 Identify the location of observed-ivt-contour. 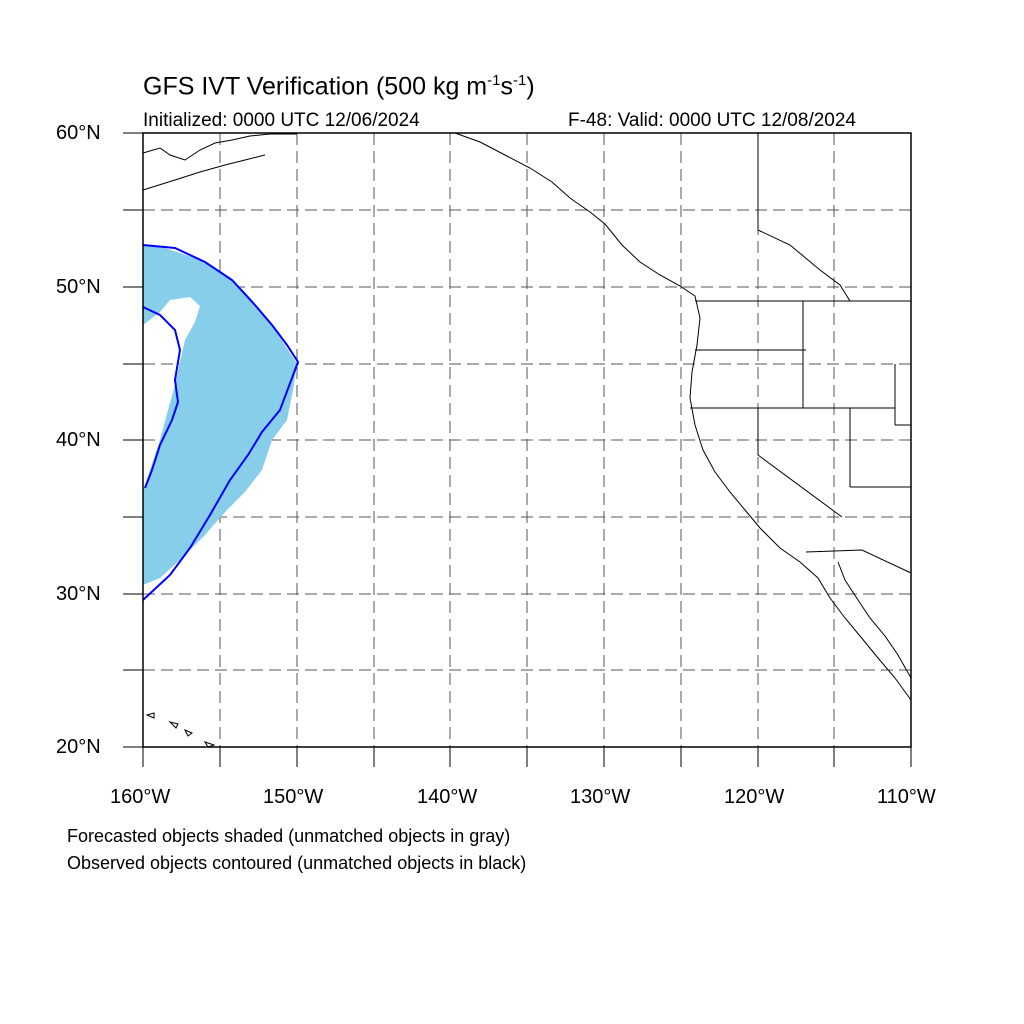
(221, 422).